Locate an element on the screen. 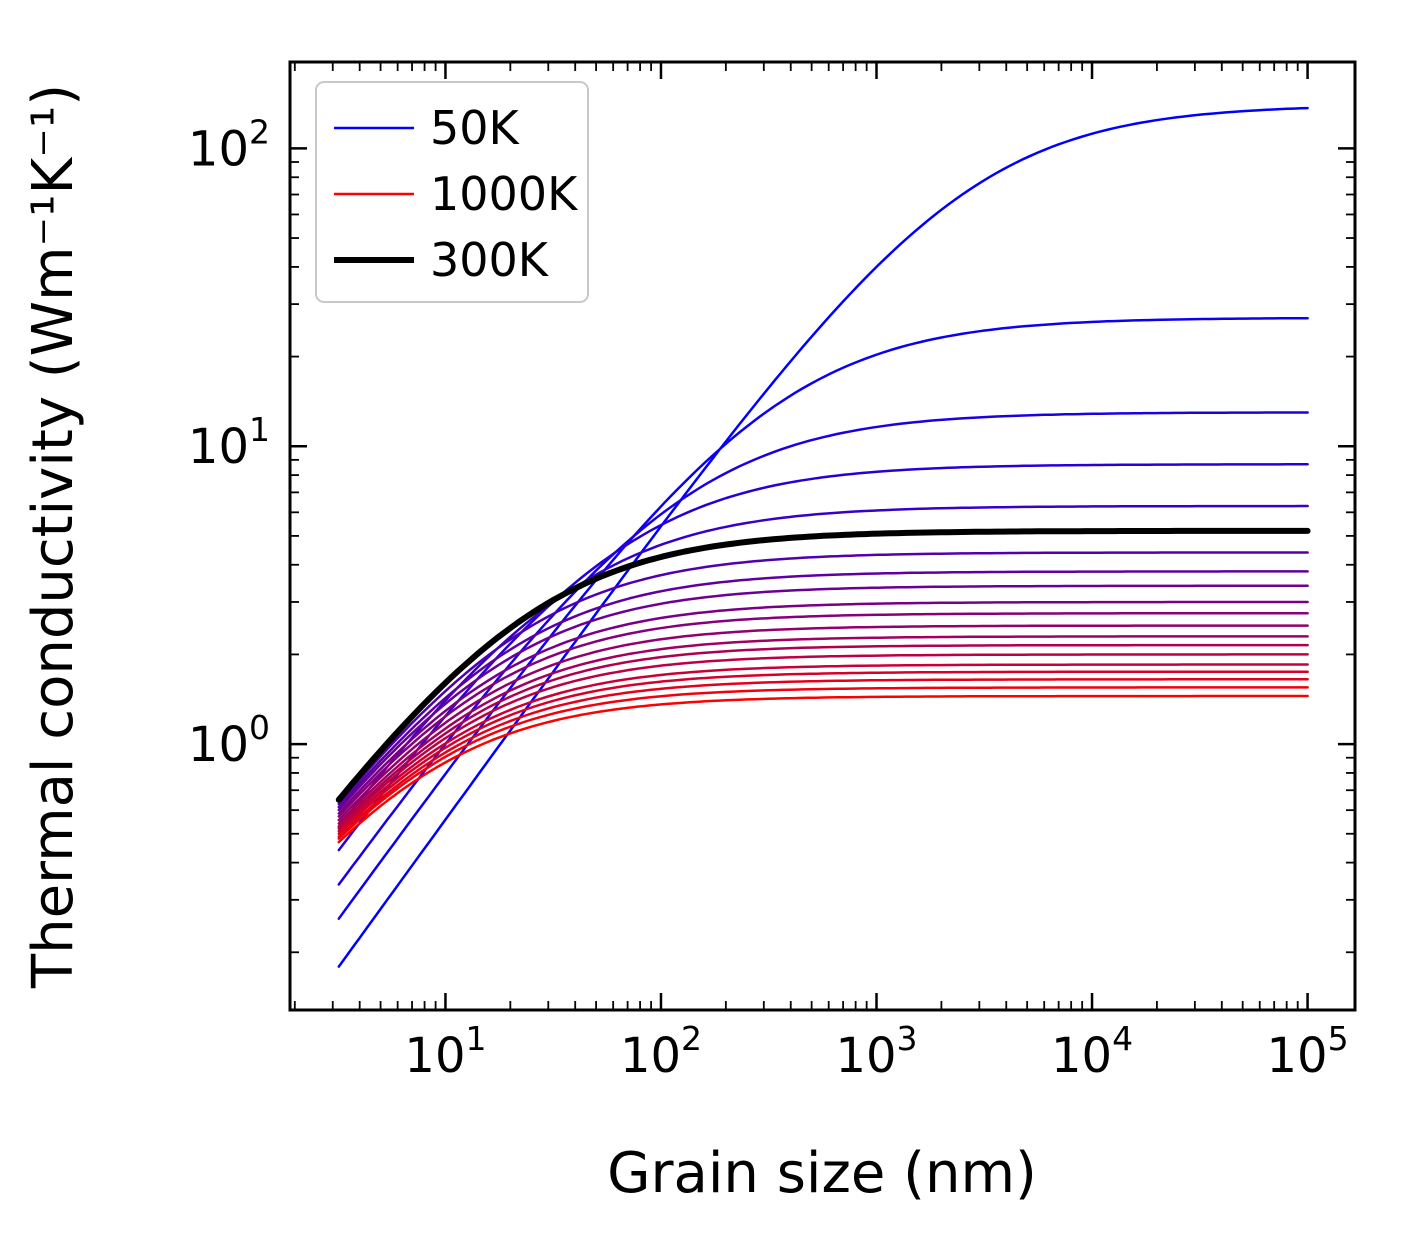 The width and height of the screenshot is (1421, 1254). x-axis-label: Grain size (nm) is located at coordinates (822, 1173).